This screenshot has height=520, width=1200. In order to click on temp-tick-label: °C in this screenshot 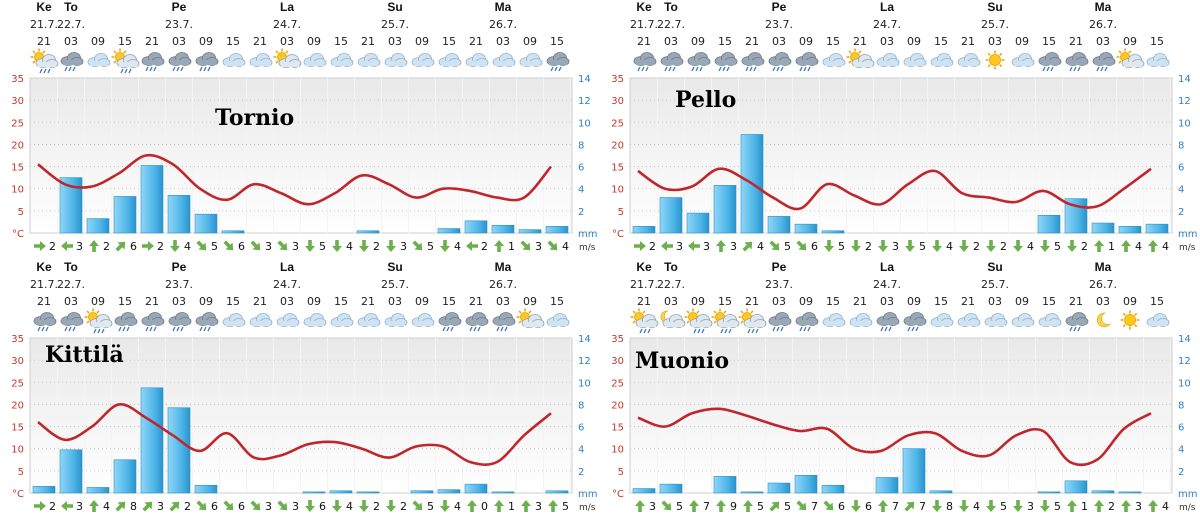, I will do `click(18, 234)`.